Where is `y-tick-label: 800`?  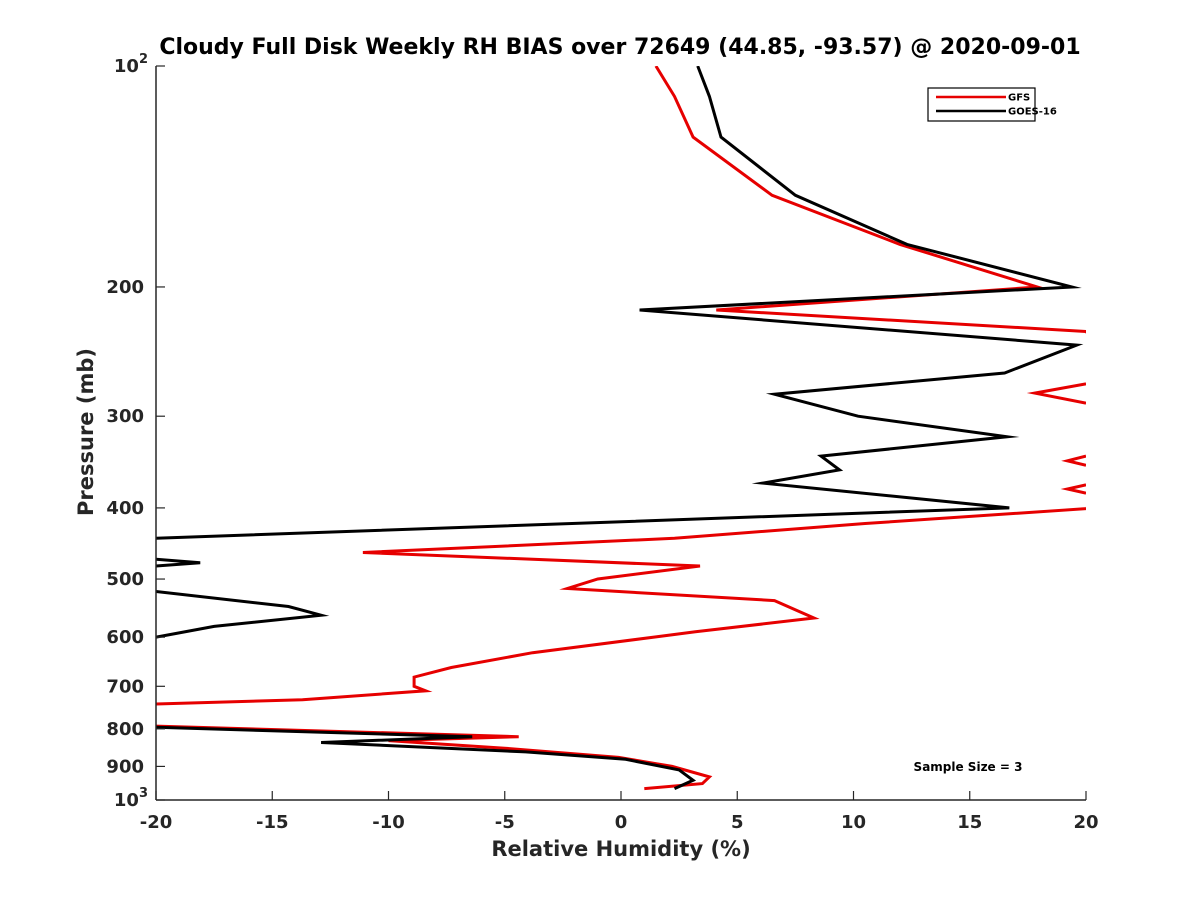
y-tick-label: 800 is located at coordinates (125, 729).